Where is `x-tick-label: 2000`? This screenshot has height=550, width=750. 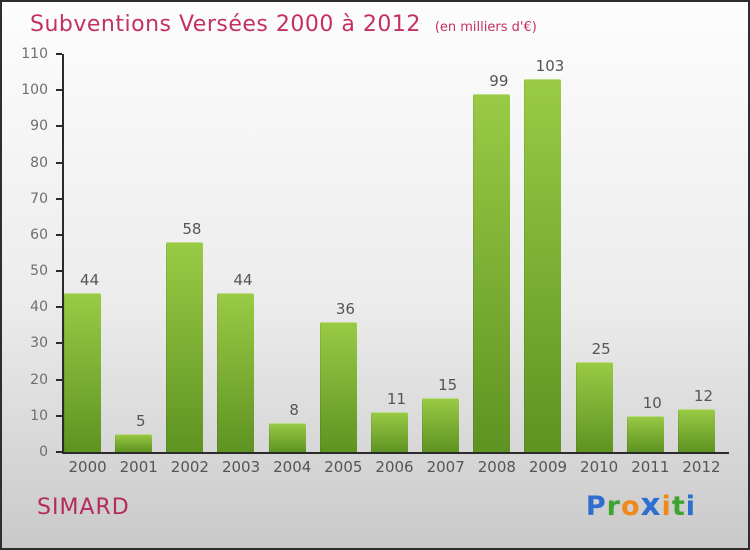 x-tick-label: 2000 is located at coordinates (87, 467).